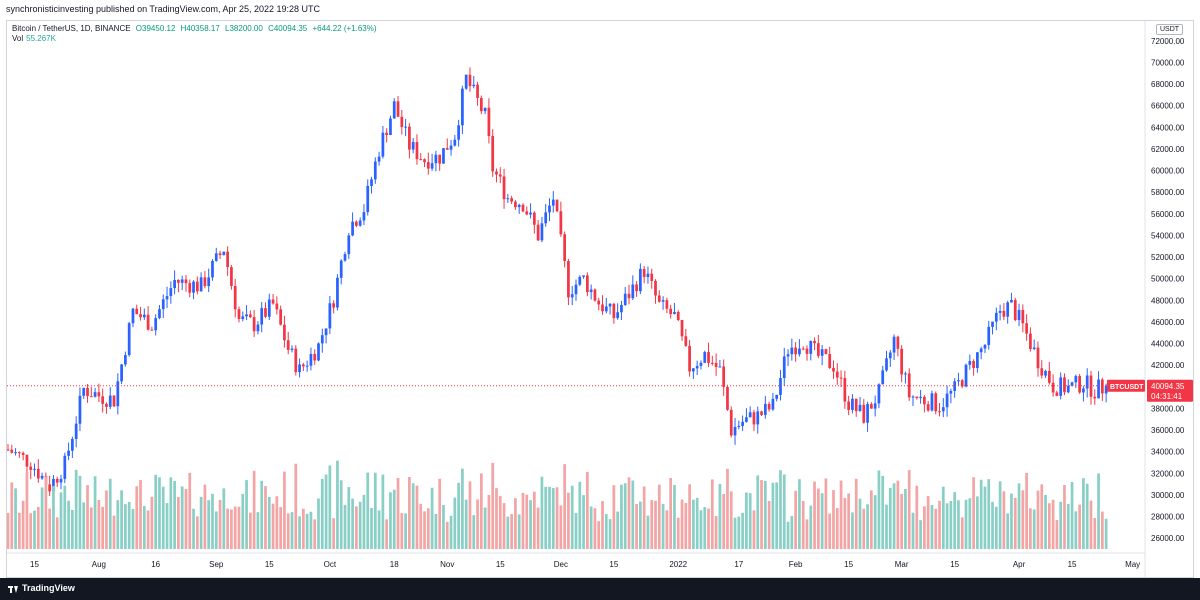 Image resolution: width=1200 pixels, height=600 pixels. Describe the element at coordinates (244, 28) in the screenshot. I see `low-value: L38200.00` at that location.